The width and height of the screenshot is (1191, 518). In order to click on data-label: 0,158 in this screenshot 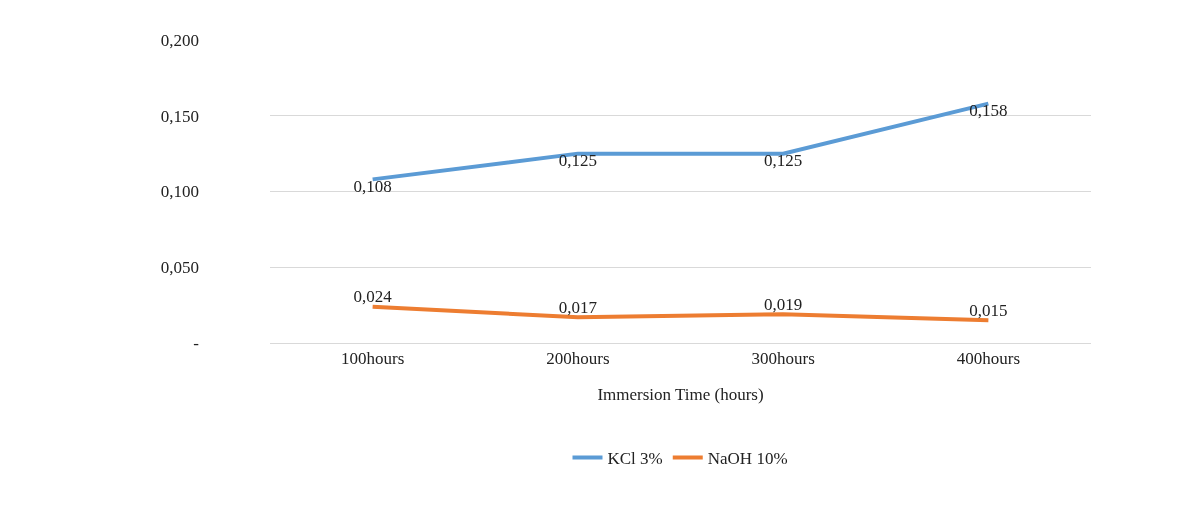, I will do `click(988, 111)`.